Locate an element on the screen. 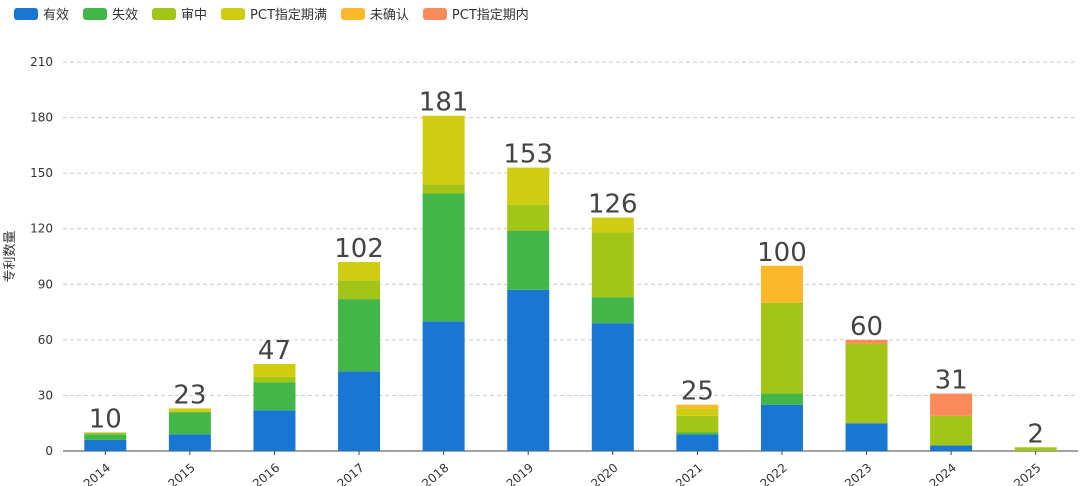  x-tick-label: 2017 is located at coordinates (351, 473).